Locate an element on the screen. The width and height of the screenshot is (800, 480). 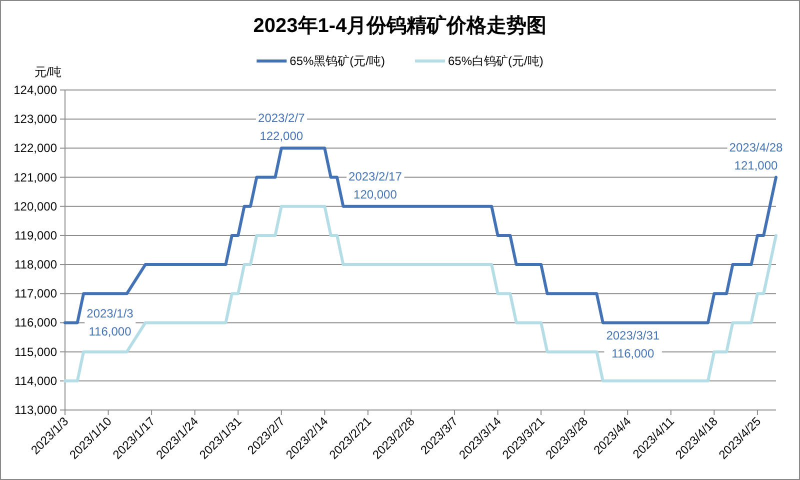
y-axis-title: 元/吨 is located at coordinates (48, 72).